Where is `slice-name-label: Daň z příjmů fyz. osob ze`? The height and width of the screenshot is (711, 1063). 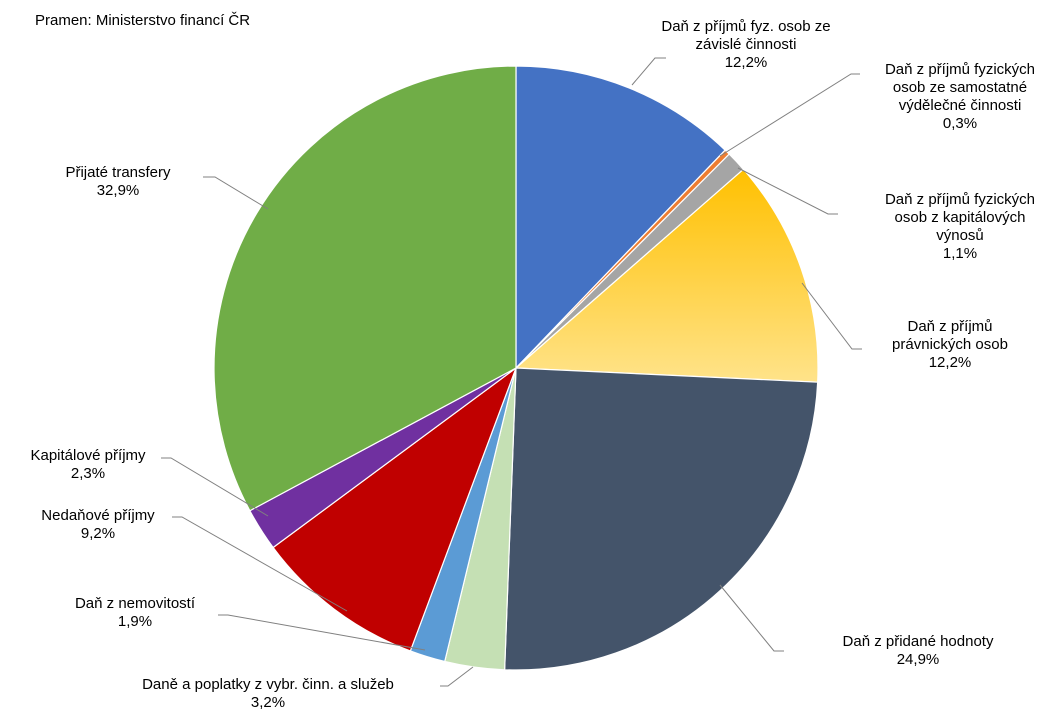
slice-name-label: Daň z příjmů fyz. osob ze is located at coordinates (745, 26).